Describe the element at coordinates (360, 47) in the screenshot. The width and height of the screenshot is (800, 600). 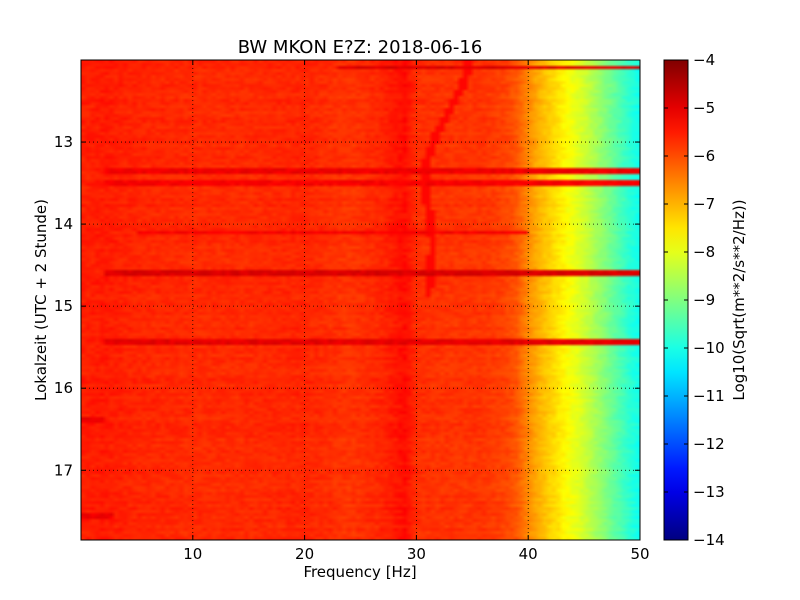
I see `chart-title: BW MKON E?Z: 2018-06-16` at that location.